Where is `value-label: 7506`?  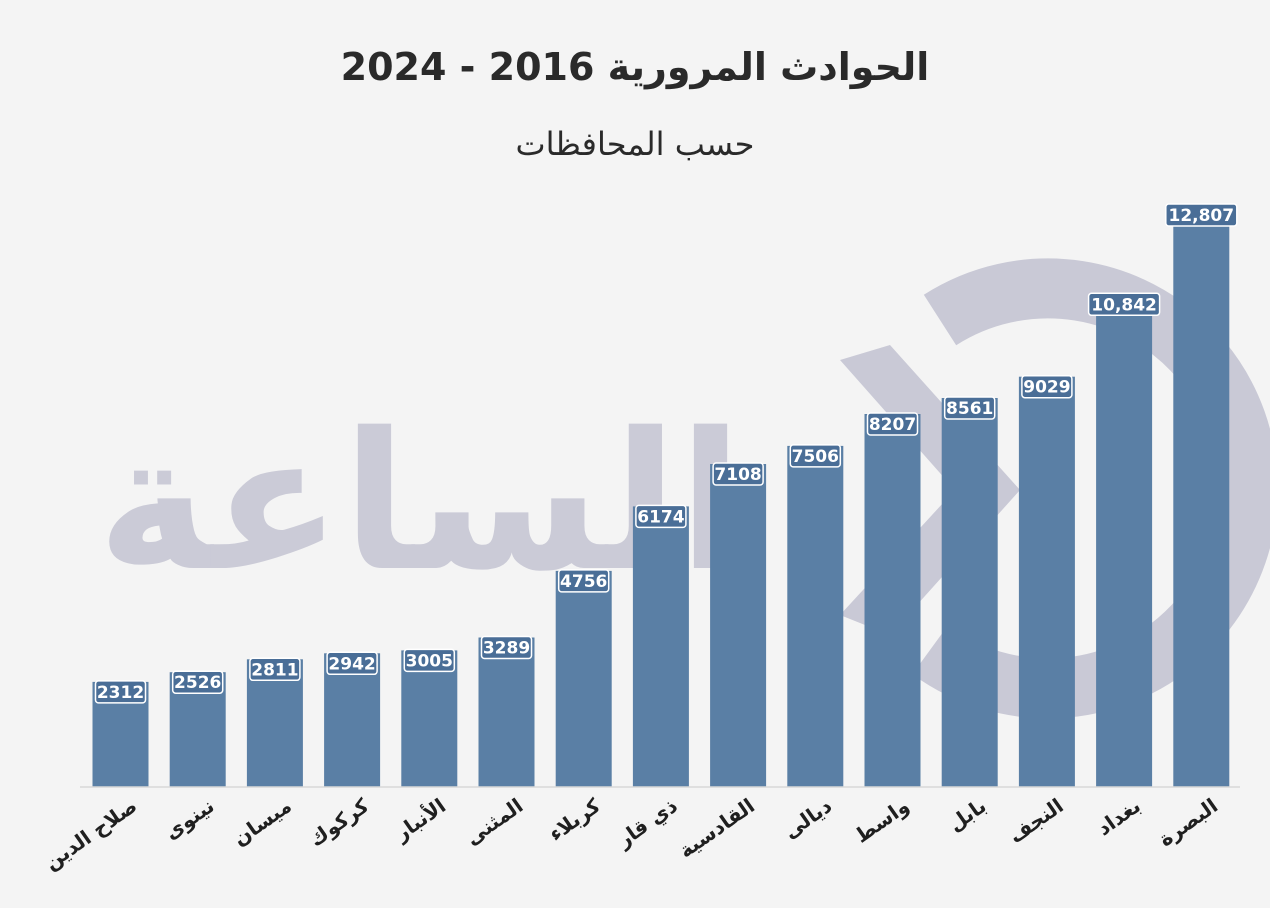
value-label: 7506 is located at coordinates (815, 457).